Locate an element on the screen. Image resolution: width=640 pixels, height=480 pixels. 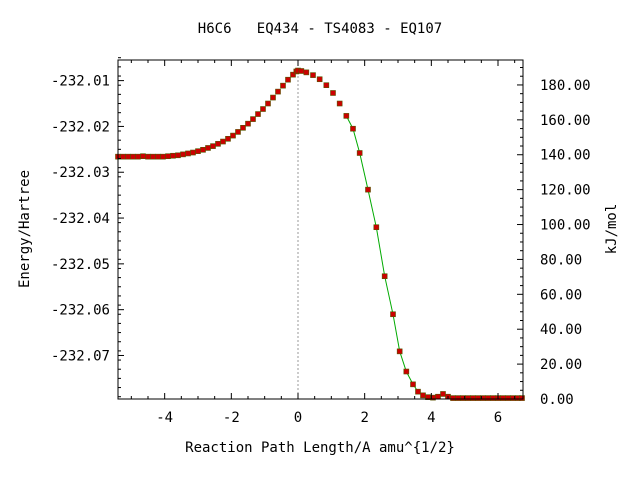
y2-tick-label: 120.00 is located at coordinates (565, 191).